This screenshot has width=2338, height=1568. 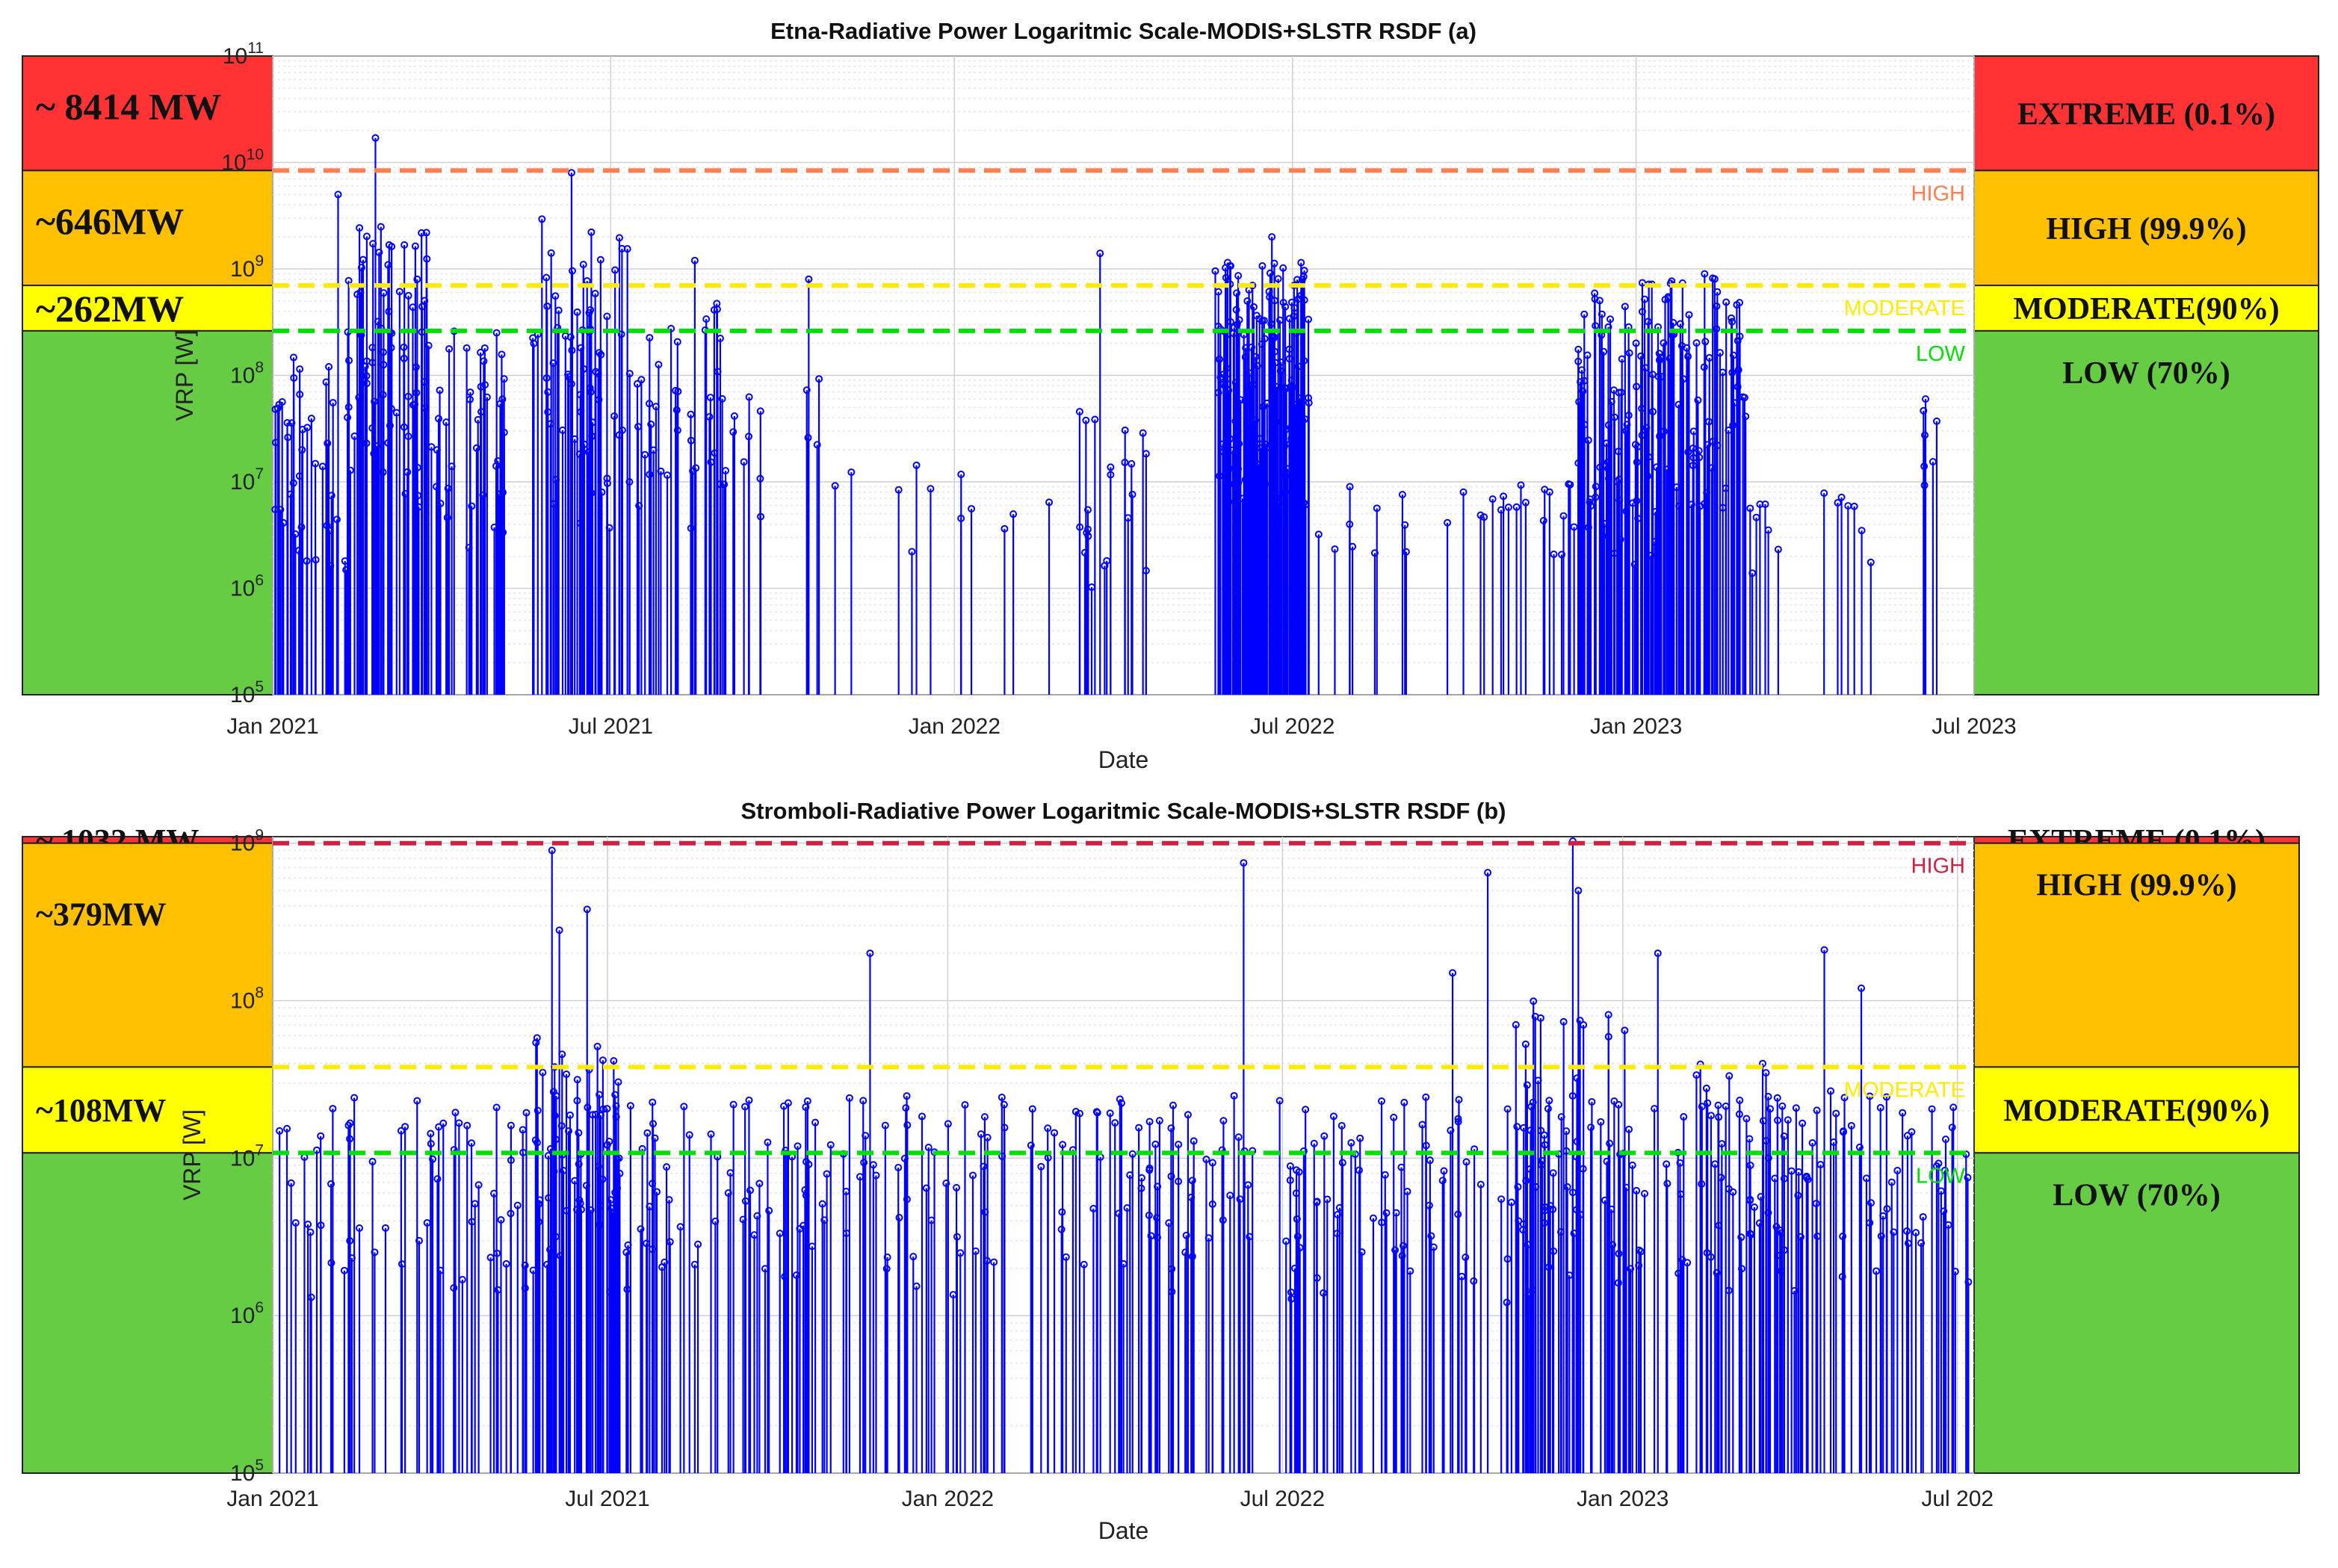 I want to click on left-band-label-2: ~108MW, so click(x=101, y=1110).